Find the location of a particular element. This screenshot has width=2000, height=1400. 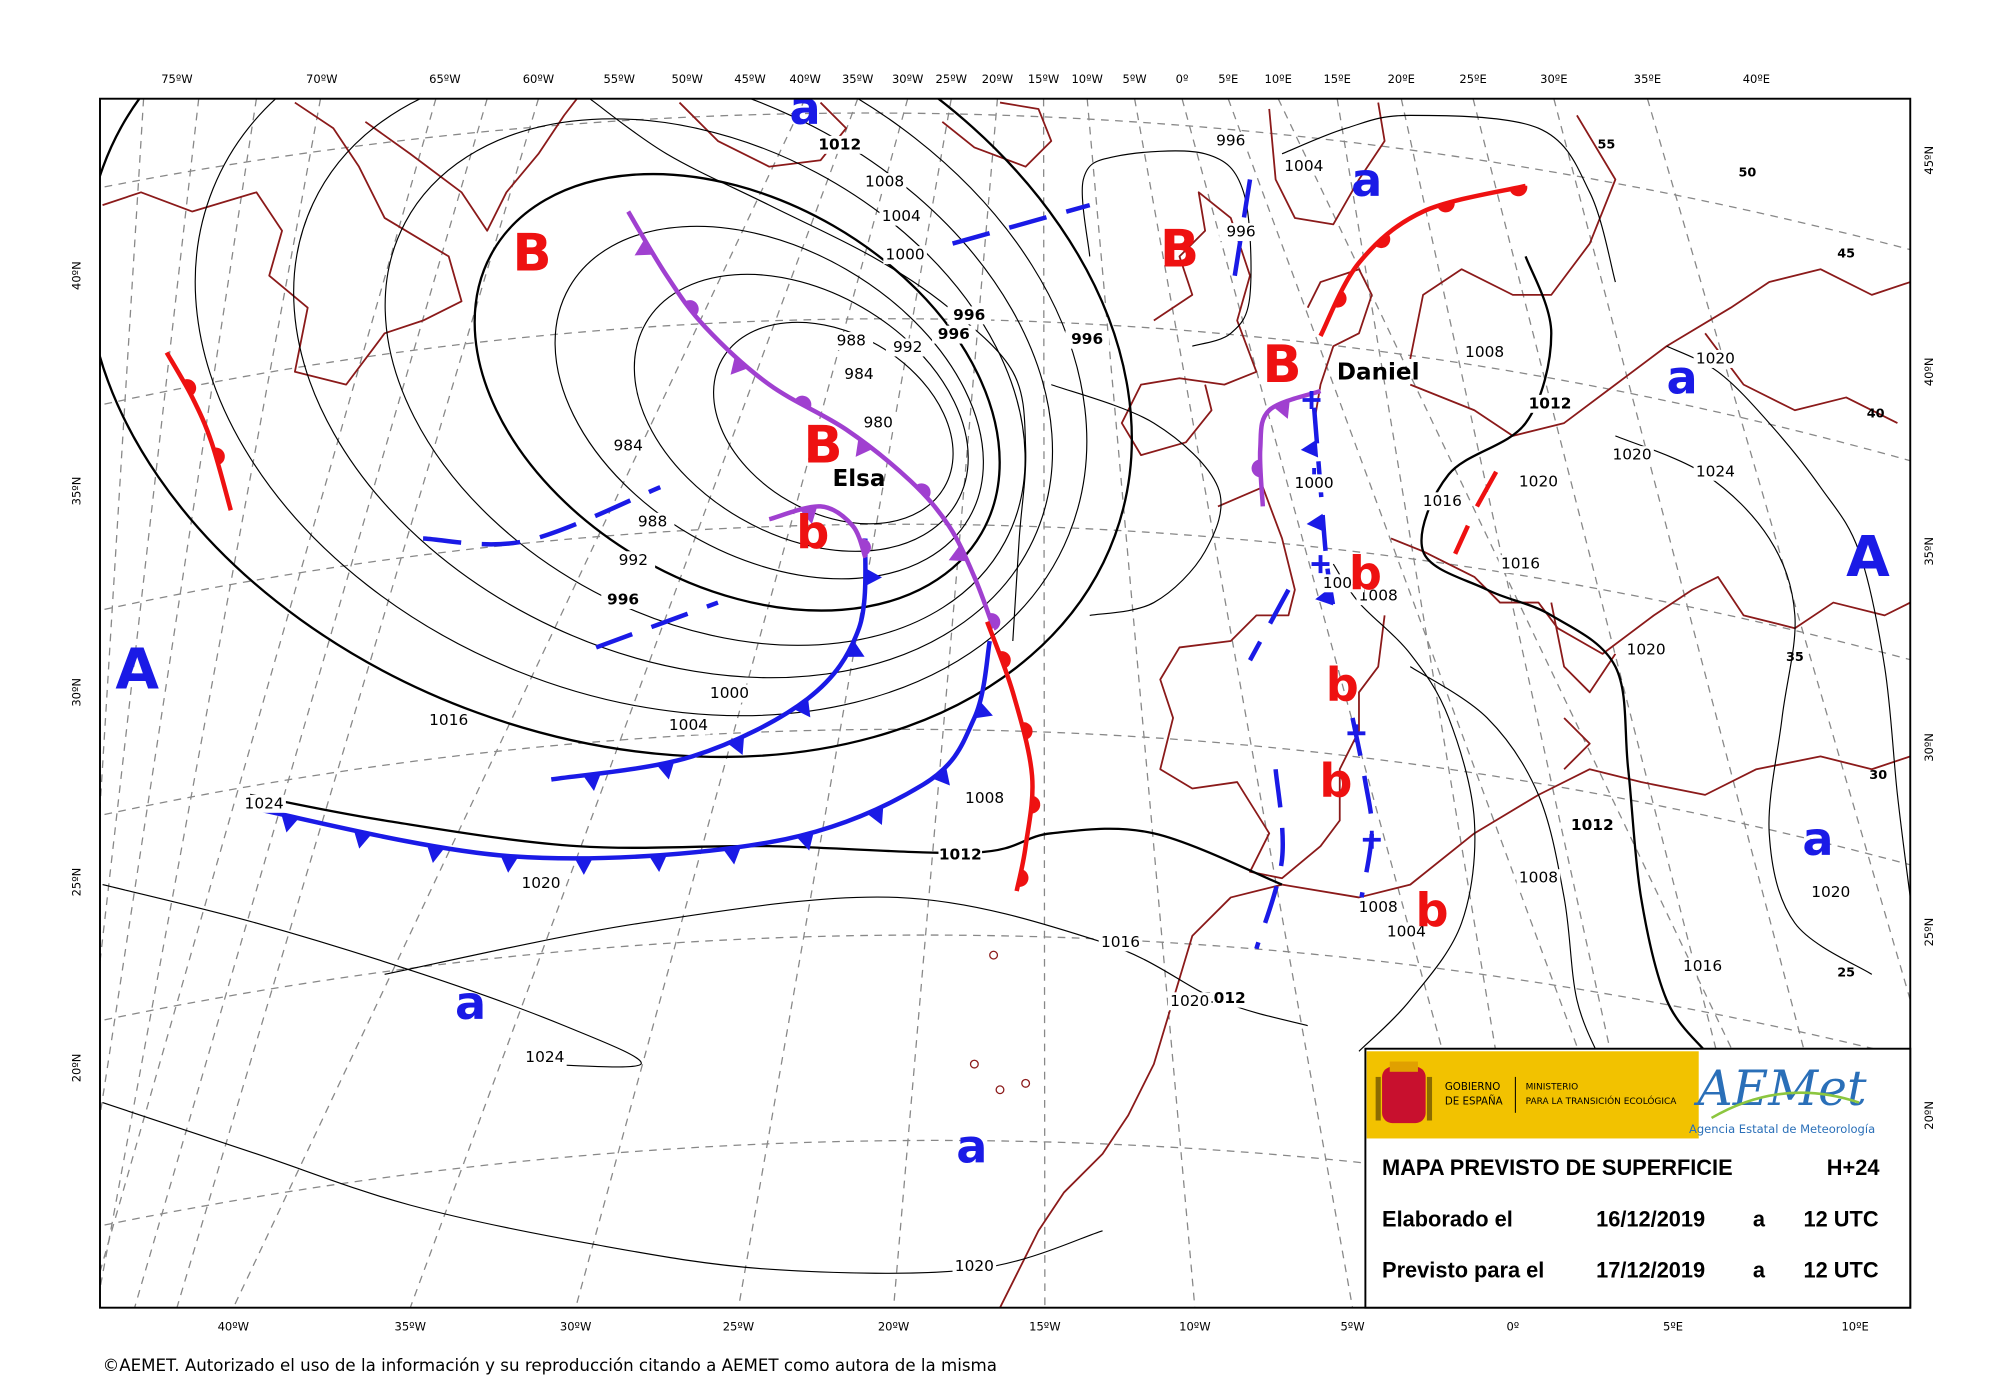

top-longitude: 40ºW is located at coordinates (805, 79).